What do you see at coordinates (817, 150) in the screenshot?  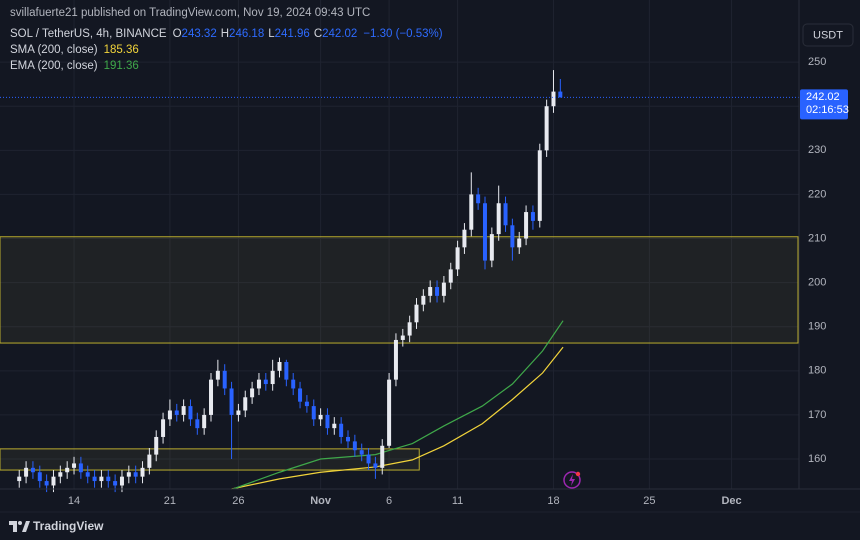 I see `y-tick-label: 230` at bounding box center [817, 150].